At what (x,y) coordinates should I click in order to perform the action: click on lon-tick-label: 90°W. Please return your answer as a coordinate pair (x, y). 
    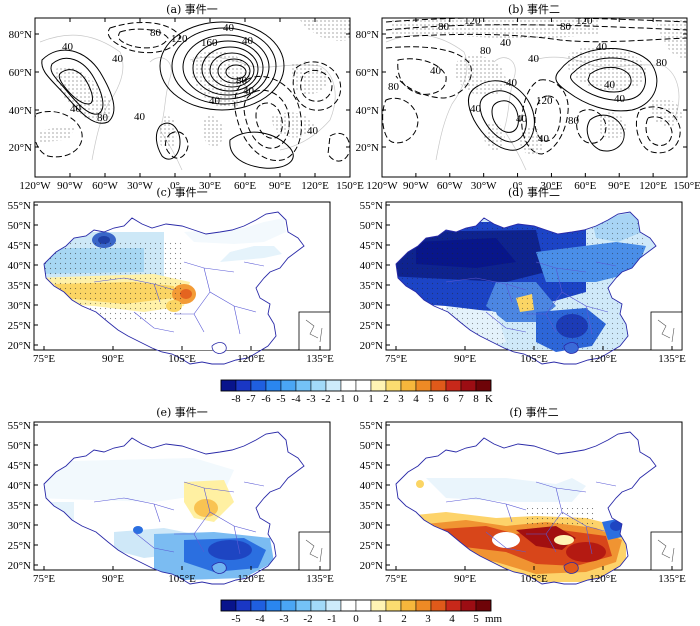
    Looking at the image, I should click on (416, 186).